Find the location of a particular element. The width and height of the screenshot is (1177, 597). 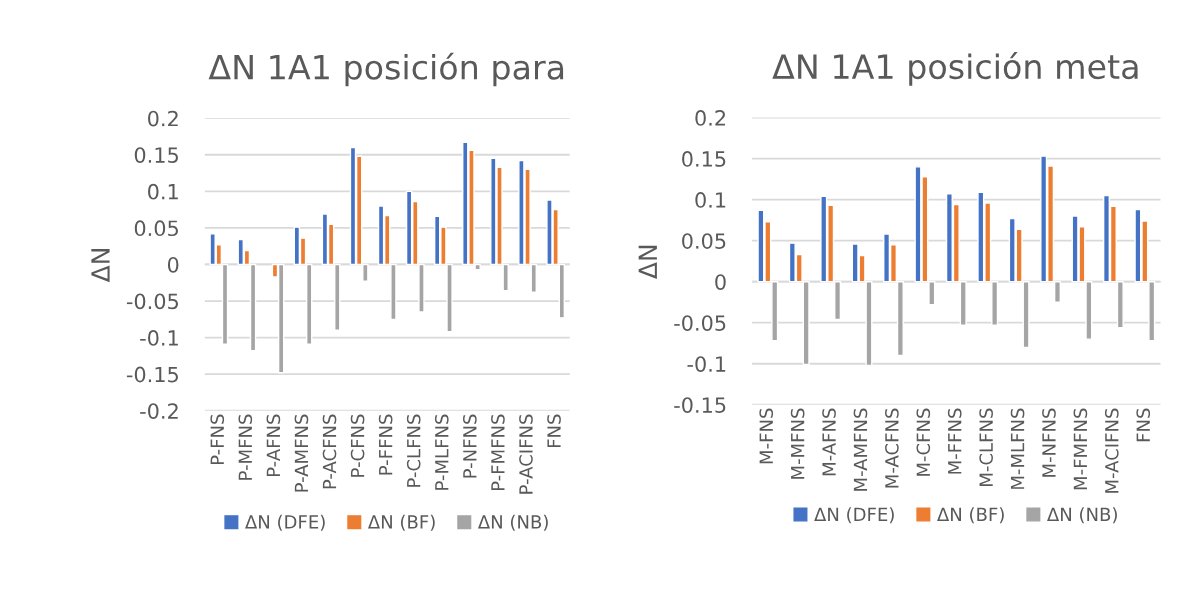

x-tick-label: P-MLFNS is located at coordinates (441, 452).